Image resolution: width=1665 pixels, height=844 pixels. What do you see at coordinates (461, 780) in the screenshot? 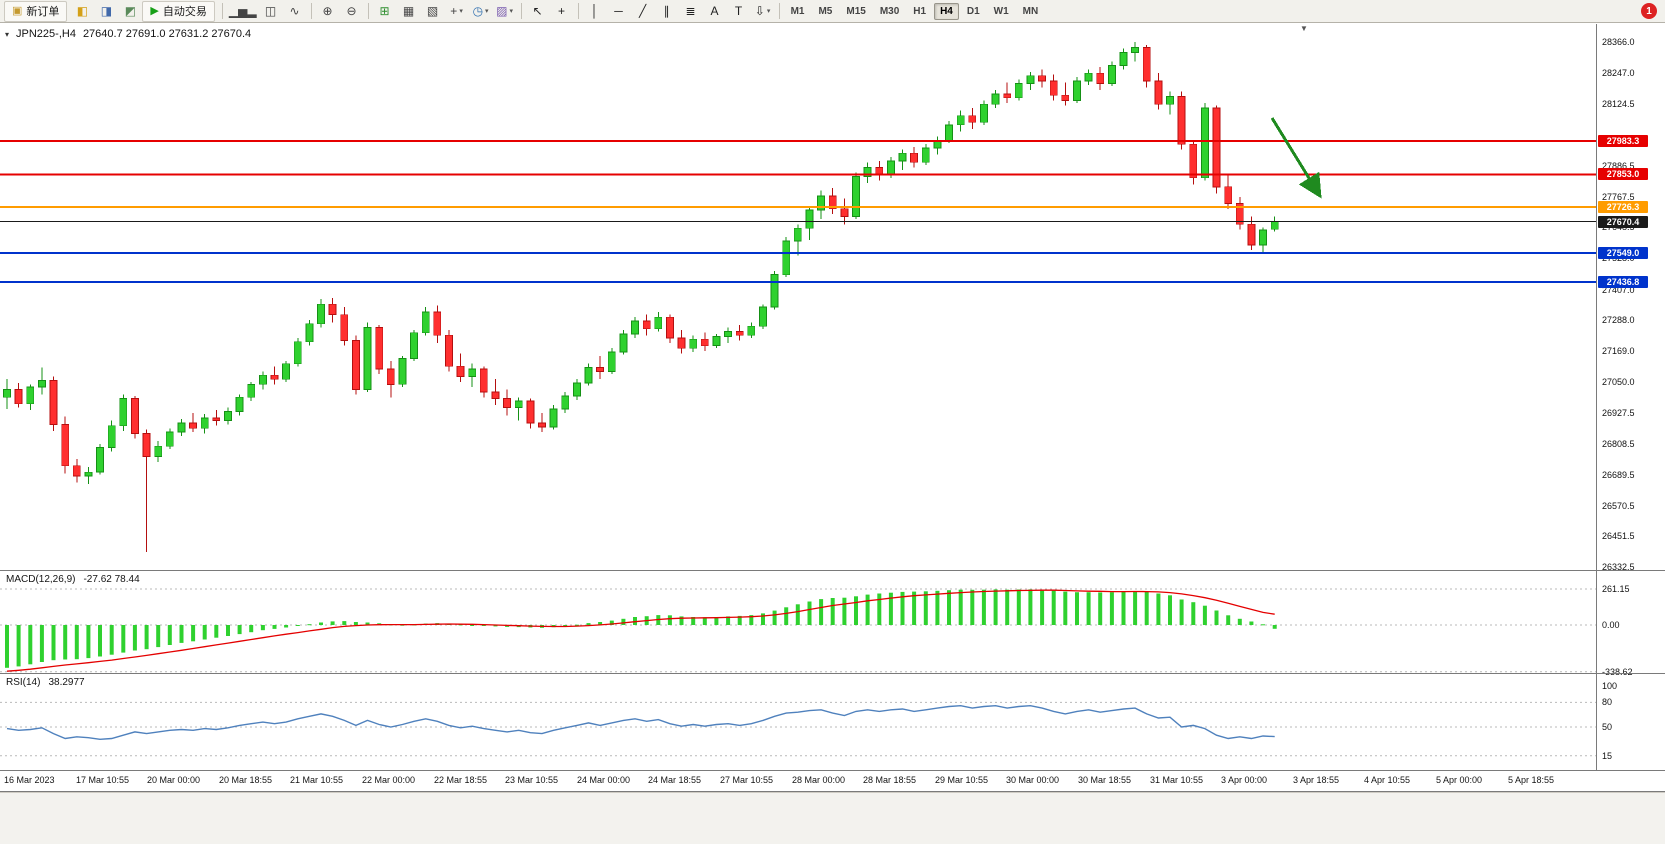
I see `time-axis-label: 22 Mar 18:55` at bounding box center [461, 780].